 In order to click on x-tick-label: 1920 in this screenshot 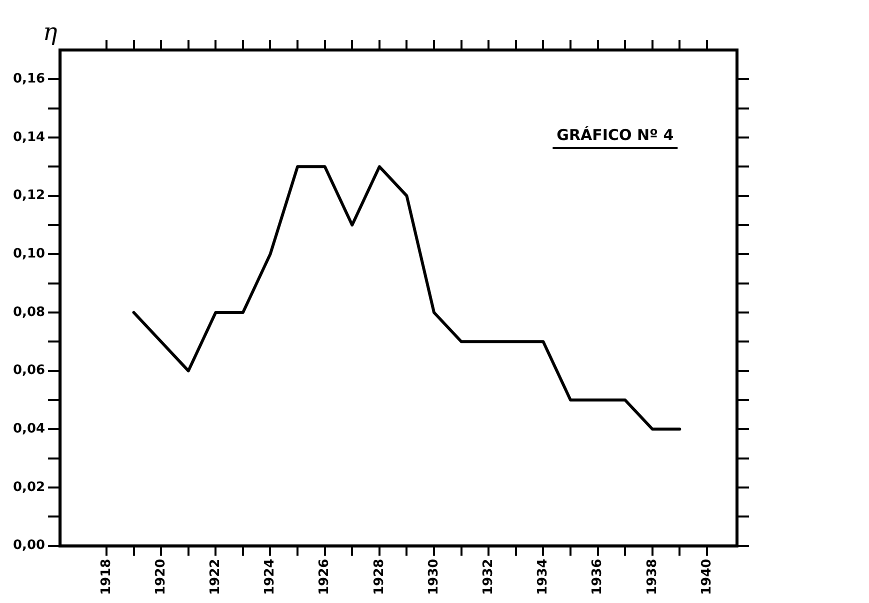, I will do `click(160, 577)`.